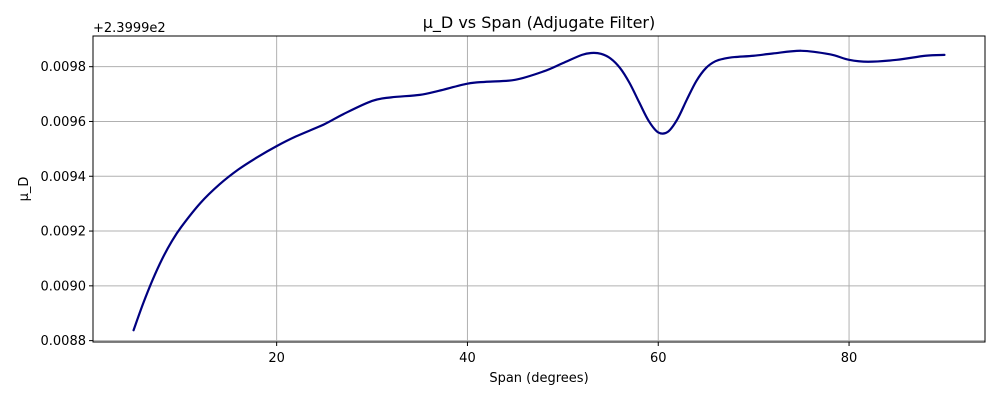  What do you see at coordinates (658, 358) in the screenshot?
I see `x-tick-label: 60` at bounding box center [658, 358].